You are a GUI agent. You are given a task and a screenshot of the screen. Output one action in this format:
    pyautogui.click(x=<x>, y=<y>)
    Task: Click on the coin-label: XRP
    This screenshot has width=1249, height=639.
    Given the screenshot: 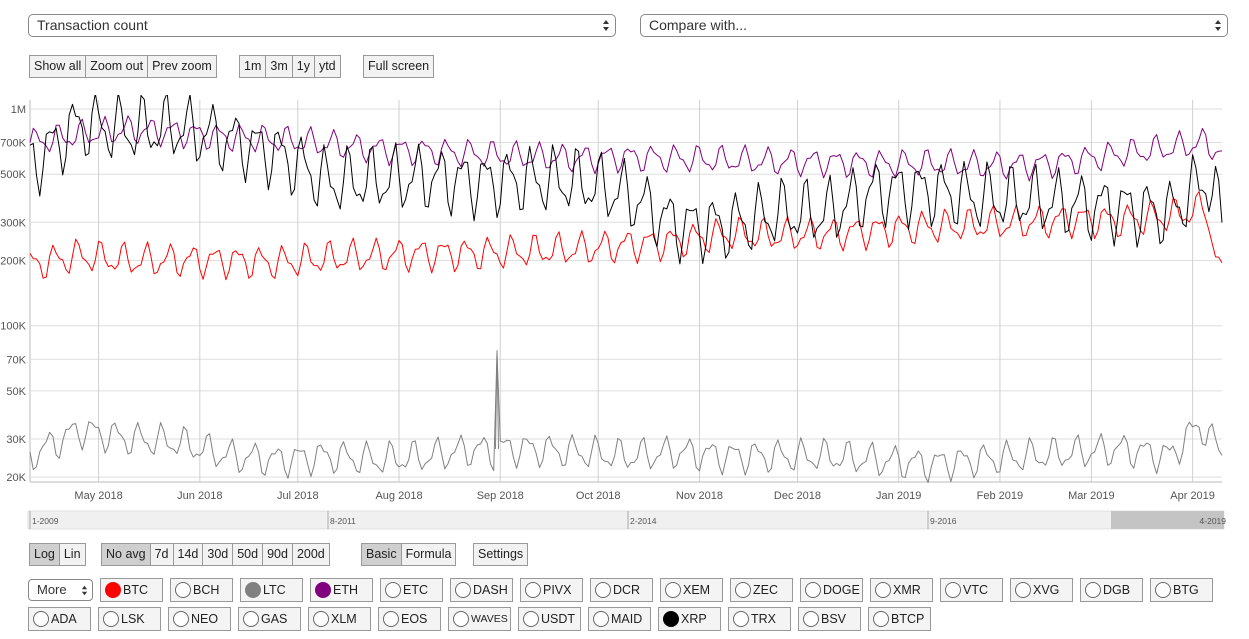 What is the action you would take?
    pyautogui.click(x=694, y=619)
    